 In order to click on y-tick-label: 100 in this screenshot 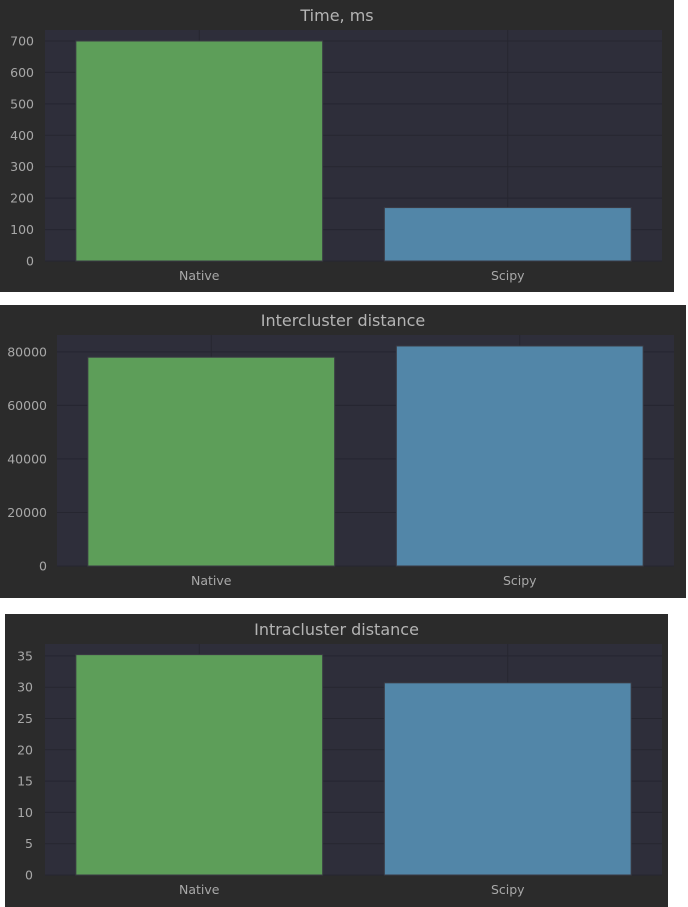, I will do `click(22, 229)`.